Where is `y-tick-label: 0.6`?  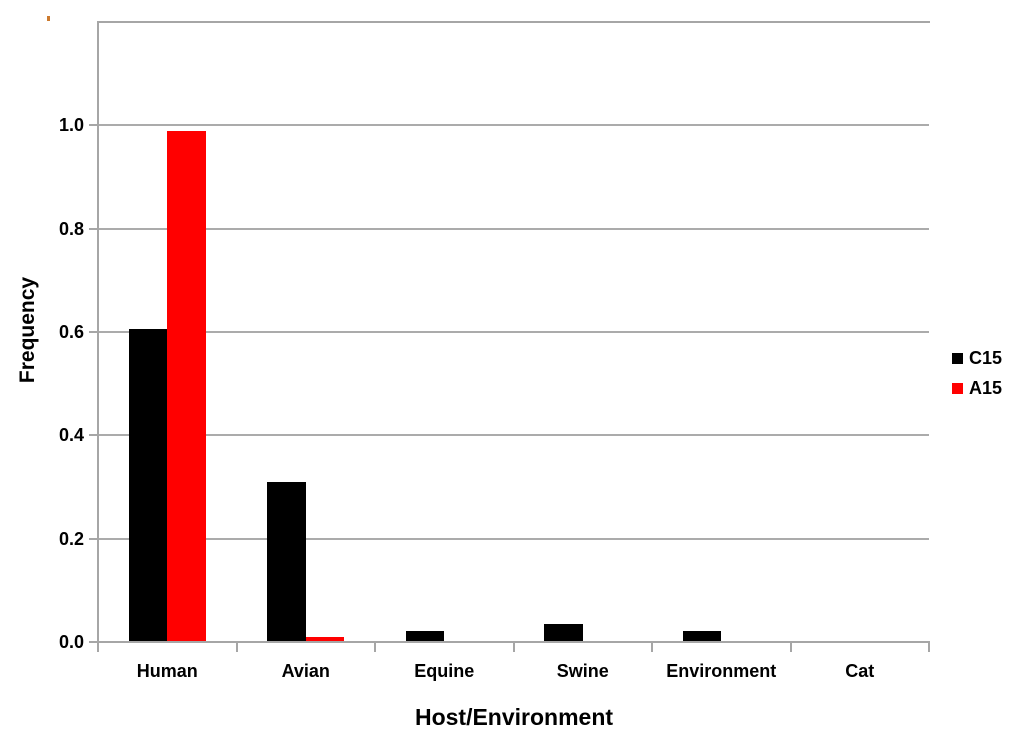
y-tick-label: 0.6 is located at coordinates (71, 332).